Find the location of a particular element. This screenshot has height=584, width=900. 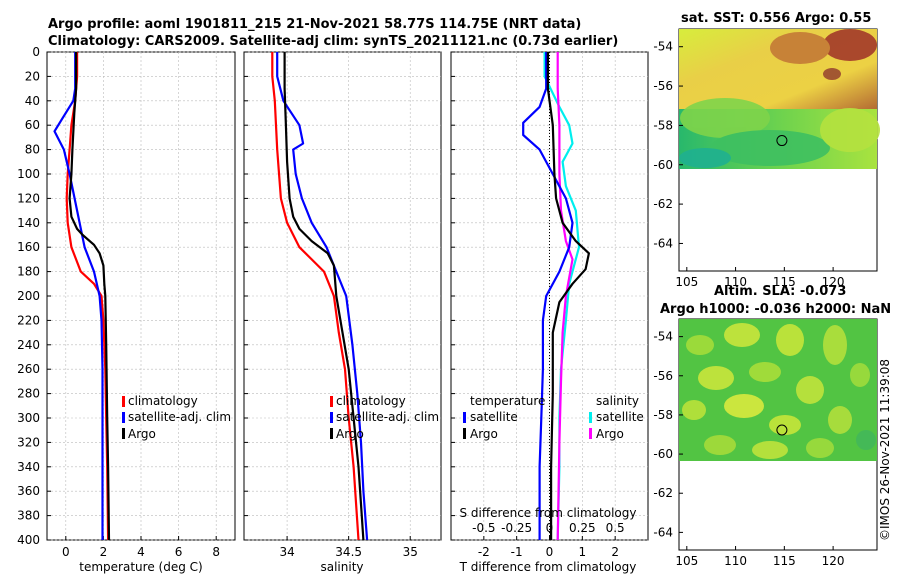

sla-map-yticks: -54 -56 -58 -60 -62 -64 is located at coordinates (668, 434).